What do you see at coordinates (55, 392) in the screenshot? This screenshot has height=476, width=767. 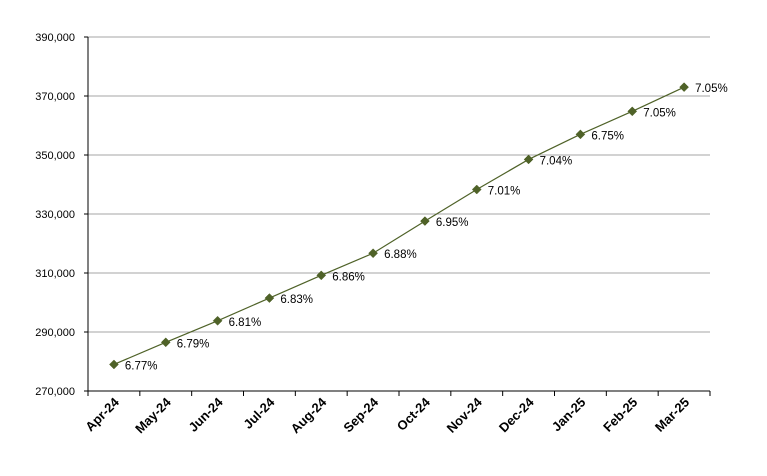 I see `y-tick-label: 270,000` at bounding box center [55, 392].